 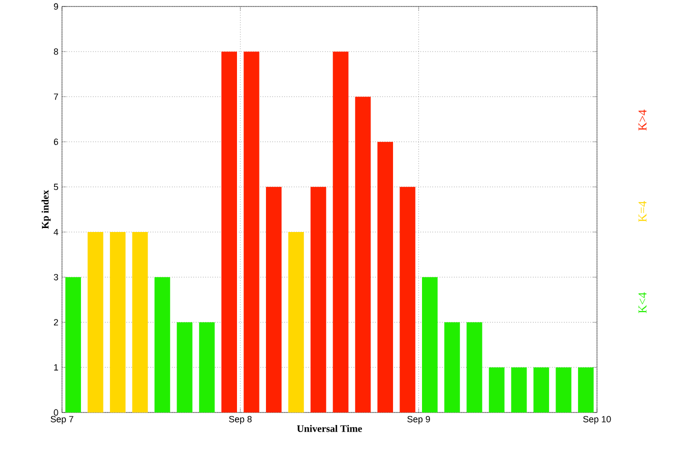 What do you see at coordinates (62, 420) in the screenshot?
I see `x-tick-label: Sep 7` at bounding box center [62, 420].